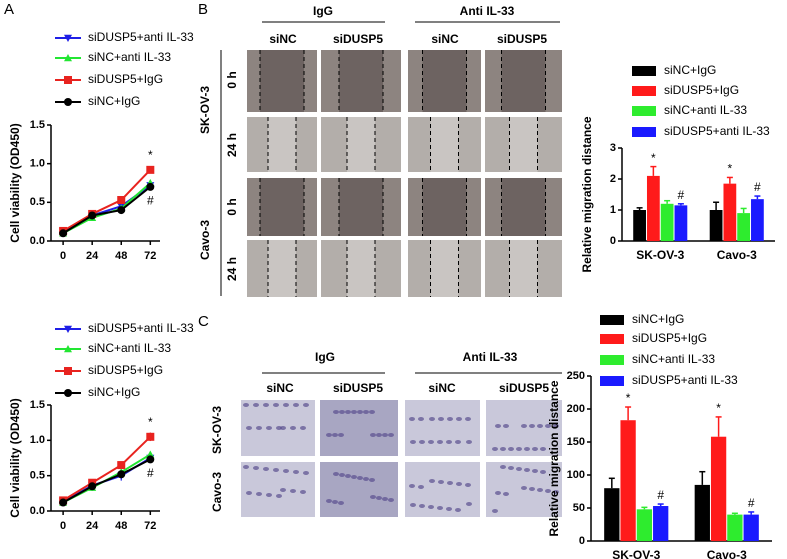 This screenshot has width=787, height=559. What do you see at coordinates (129, 57) in the screenshot?
I see `legend-label: siNC+anti IL-33` at bounding box center [129, 57].